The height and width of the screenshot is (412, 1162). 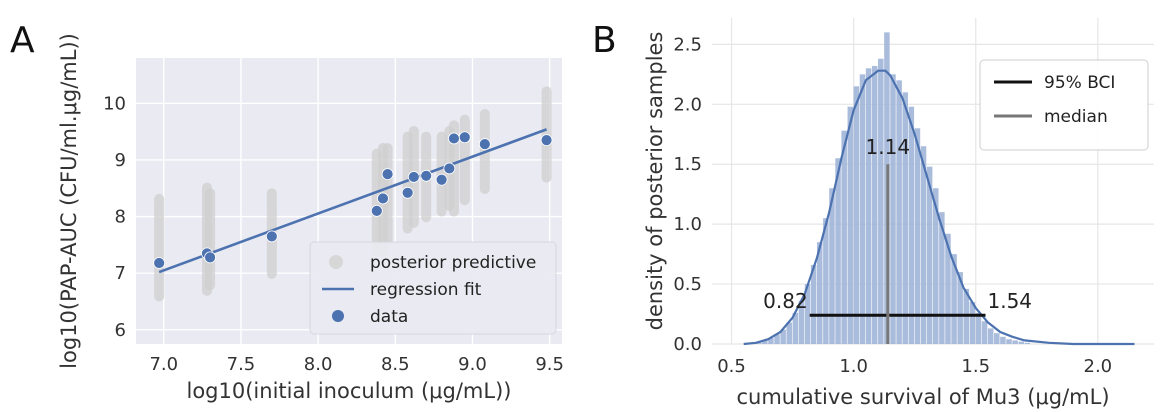 I want to click on y-axis-label-b: density of posterior samples, so click(x=655, y=181).